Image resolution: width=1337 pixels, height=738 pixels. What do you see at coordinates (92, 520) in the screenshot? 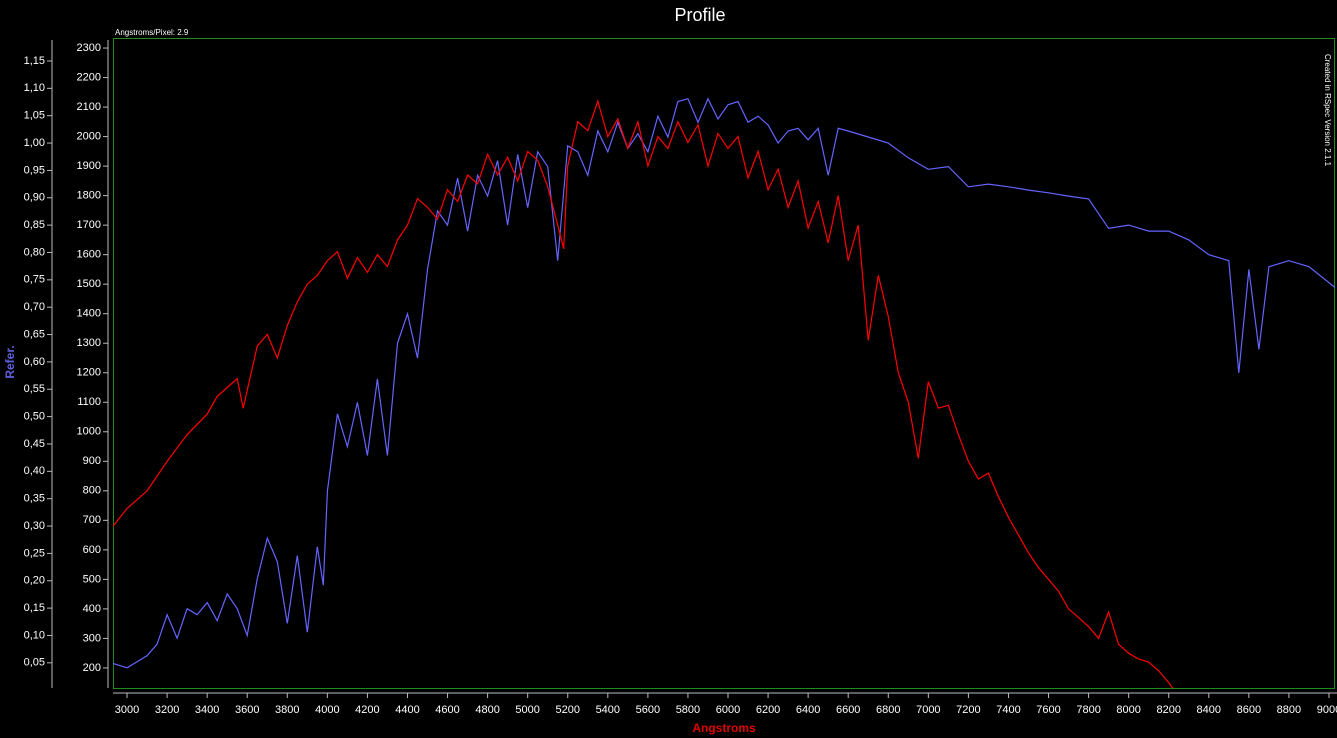
I see `y-tick-label: 700` at bounding box center [92, 520].